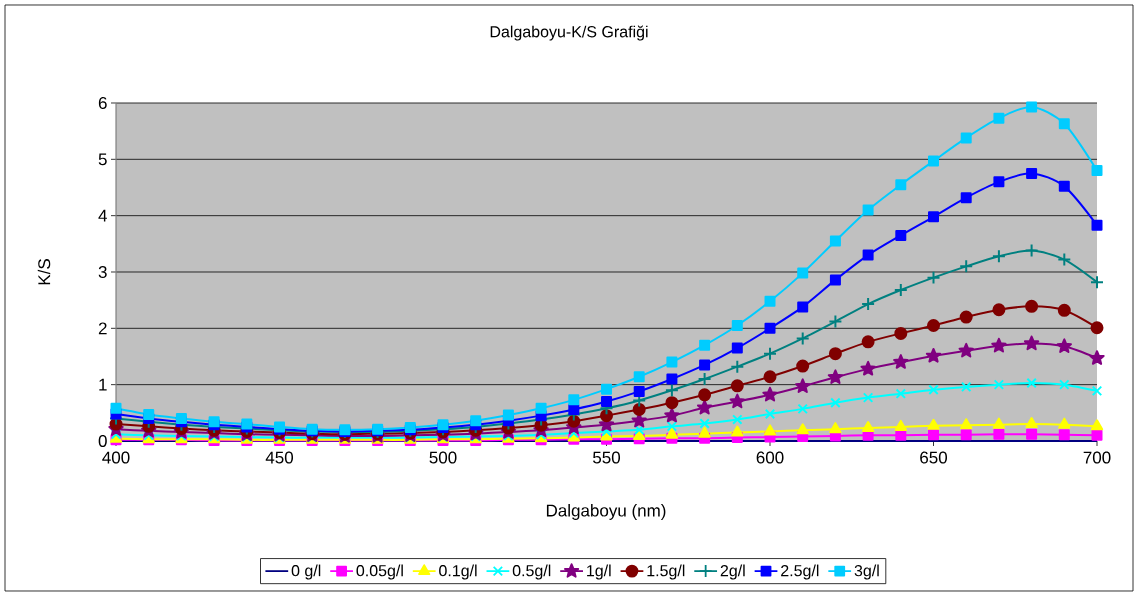 This screenshot has height=596, width=1139. I want to click on legend-label: 0.5g/l, so click(531, 572).